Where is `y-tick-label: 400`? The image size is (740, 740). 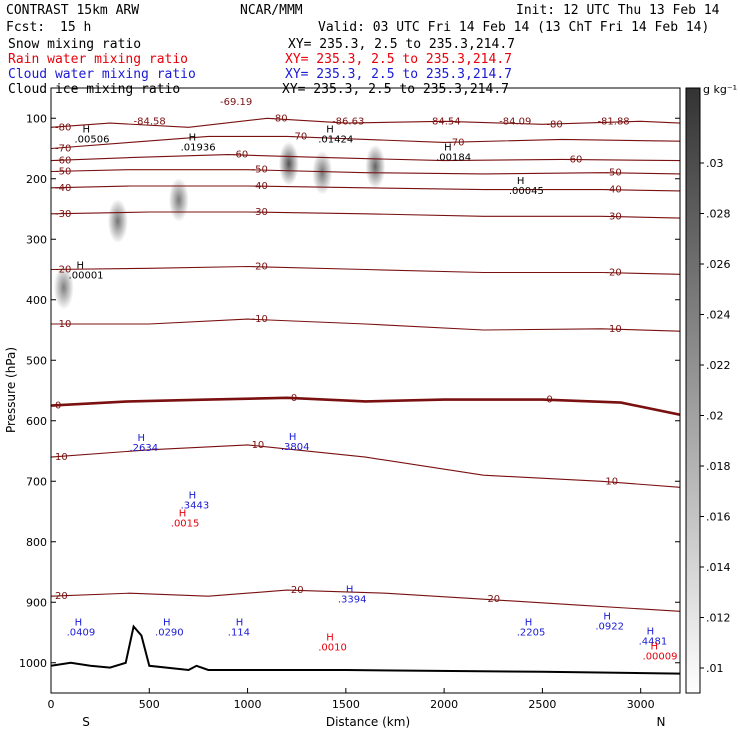 y-tick-label: 400 is located at coordinates (36, 300).